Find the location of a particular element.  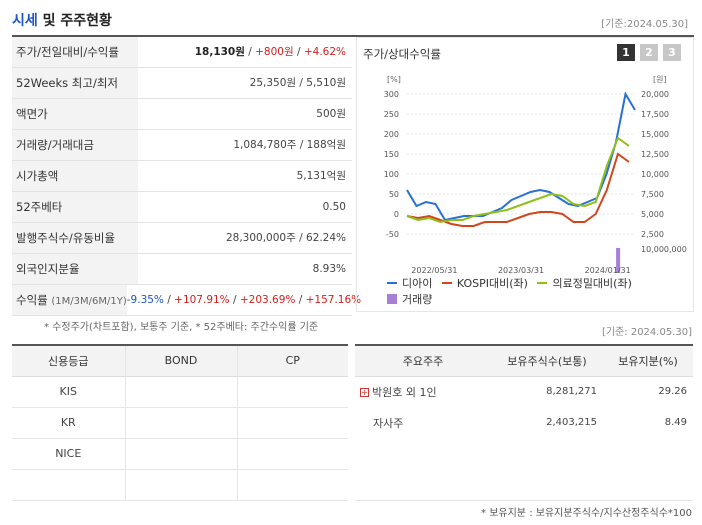

foreign-row: 외국인지분율 8.93% is located at coordinates (182, 269).